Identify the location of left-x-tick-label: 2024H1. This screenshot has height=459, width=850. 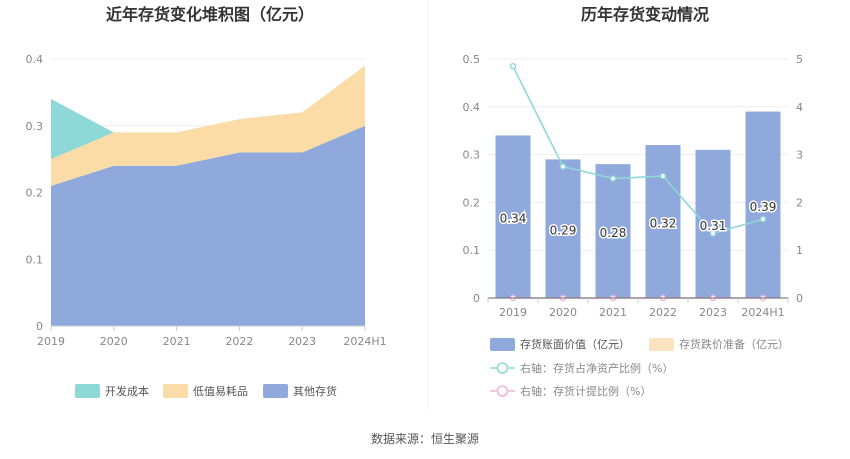
(364, 341).